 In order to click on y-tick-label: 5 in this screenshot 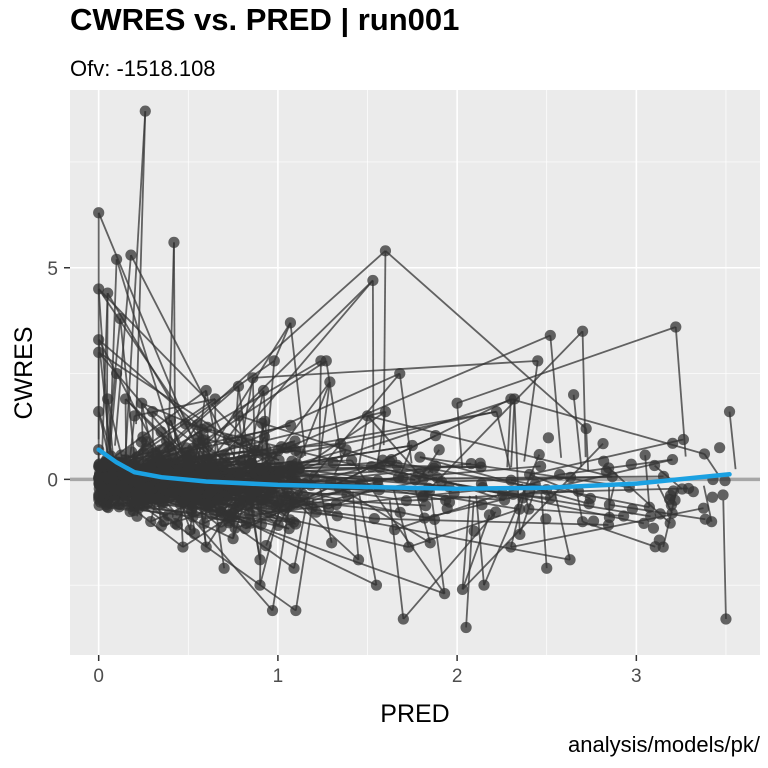, I will do `click(52, 269)`.